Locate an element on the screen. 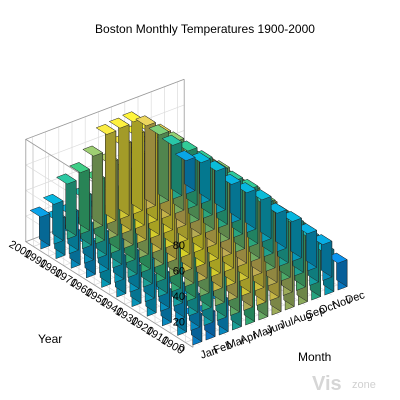  x-tick-label: Apr is located at coordinates (248, 338).